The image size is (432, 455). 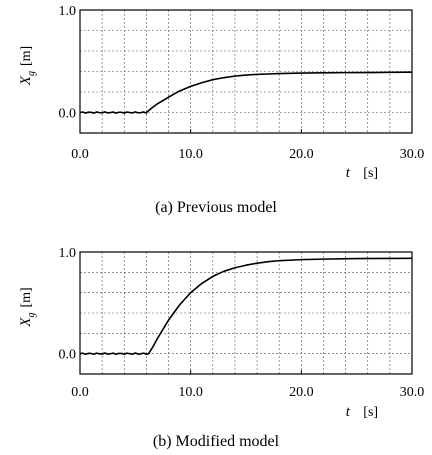 I want to click on series-line-a, so click(x=246, y=92).